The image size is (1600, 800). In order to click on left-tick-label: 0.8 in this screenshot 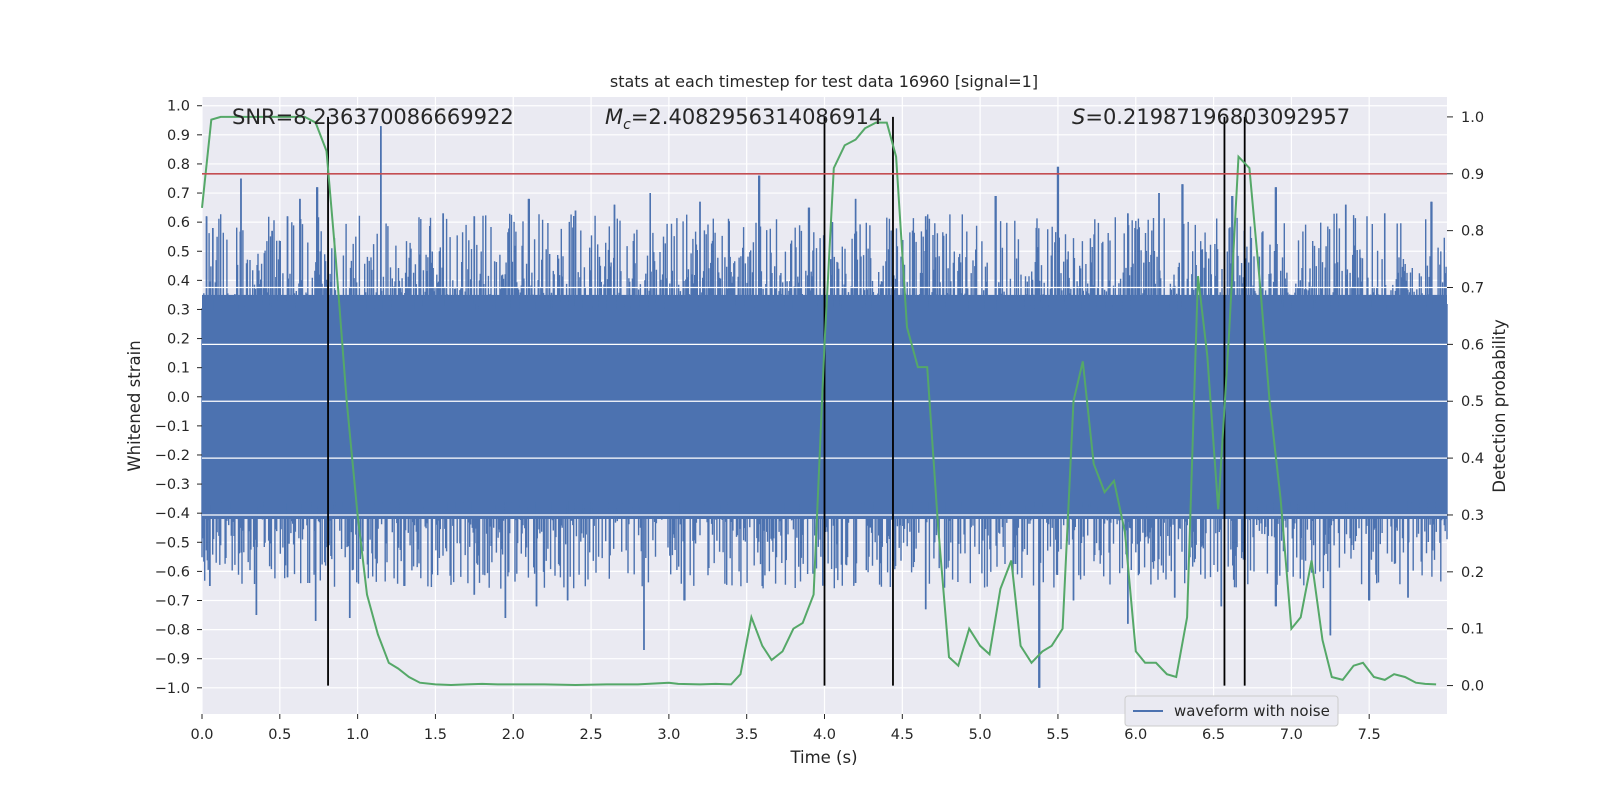, I will do `click(178, 165)`.